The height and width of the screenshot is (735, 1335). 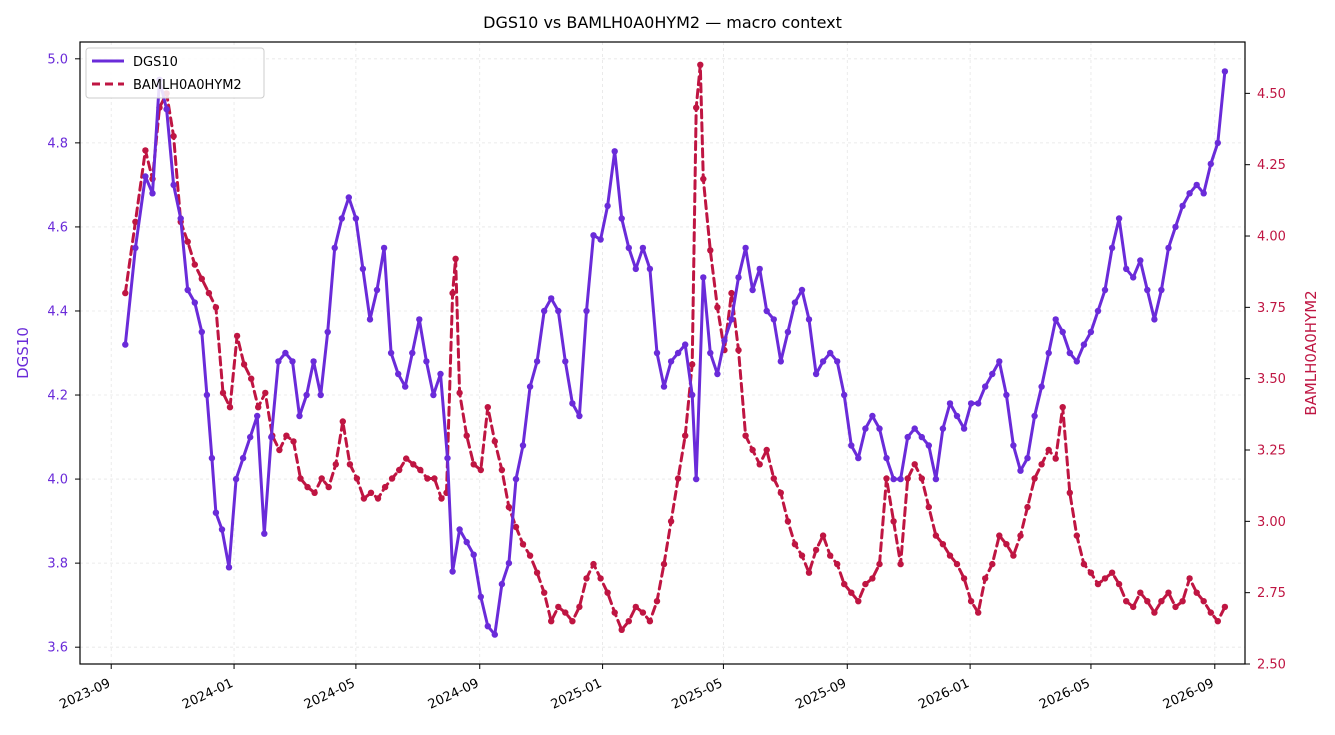 What do you see at coordinates (662, 22) in the screenshot?
I see `chart-title: DGS10 vs BAMLH0A0HYM2 — macro context` at bounding box center [662, 22].